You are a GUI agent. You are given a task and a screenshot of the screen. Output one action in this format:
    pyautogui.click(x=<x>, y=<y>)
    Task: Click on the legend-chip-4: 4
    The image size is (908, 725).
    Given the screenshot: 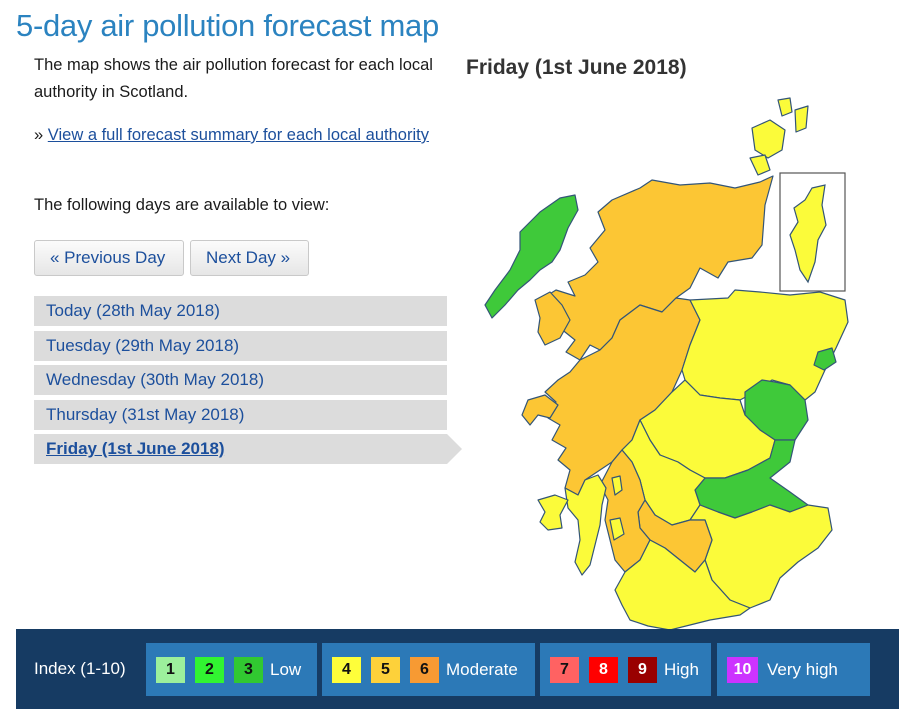 What is the action you would take?
    pyautogui.click(x=346, y=670)
    